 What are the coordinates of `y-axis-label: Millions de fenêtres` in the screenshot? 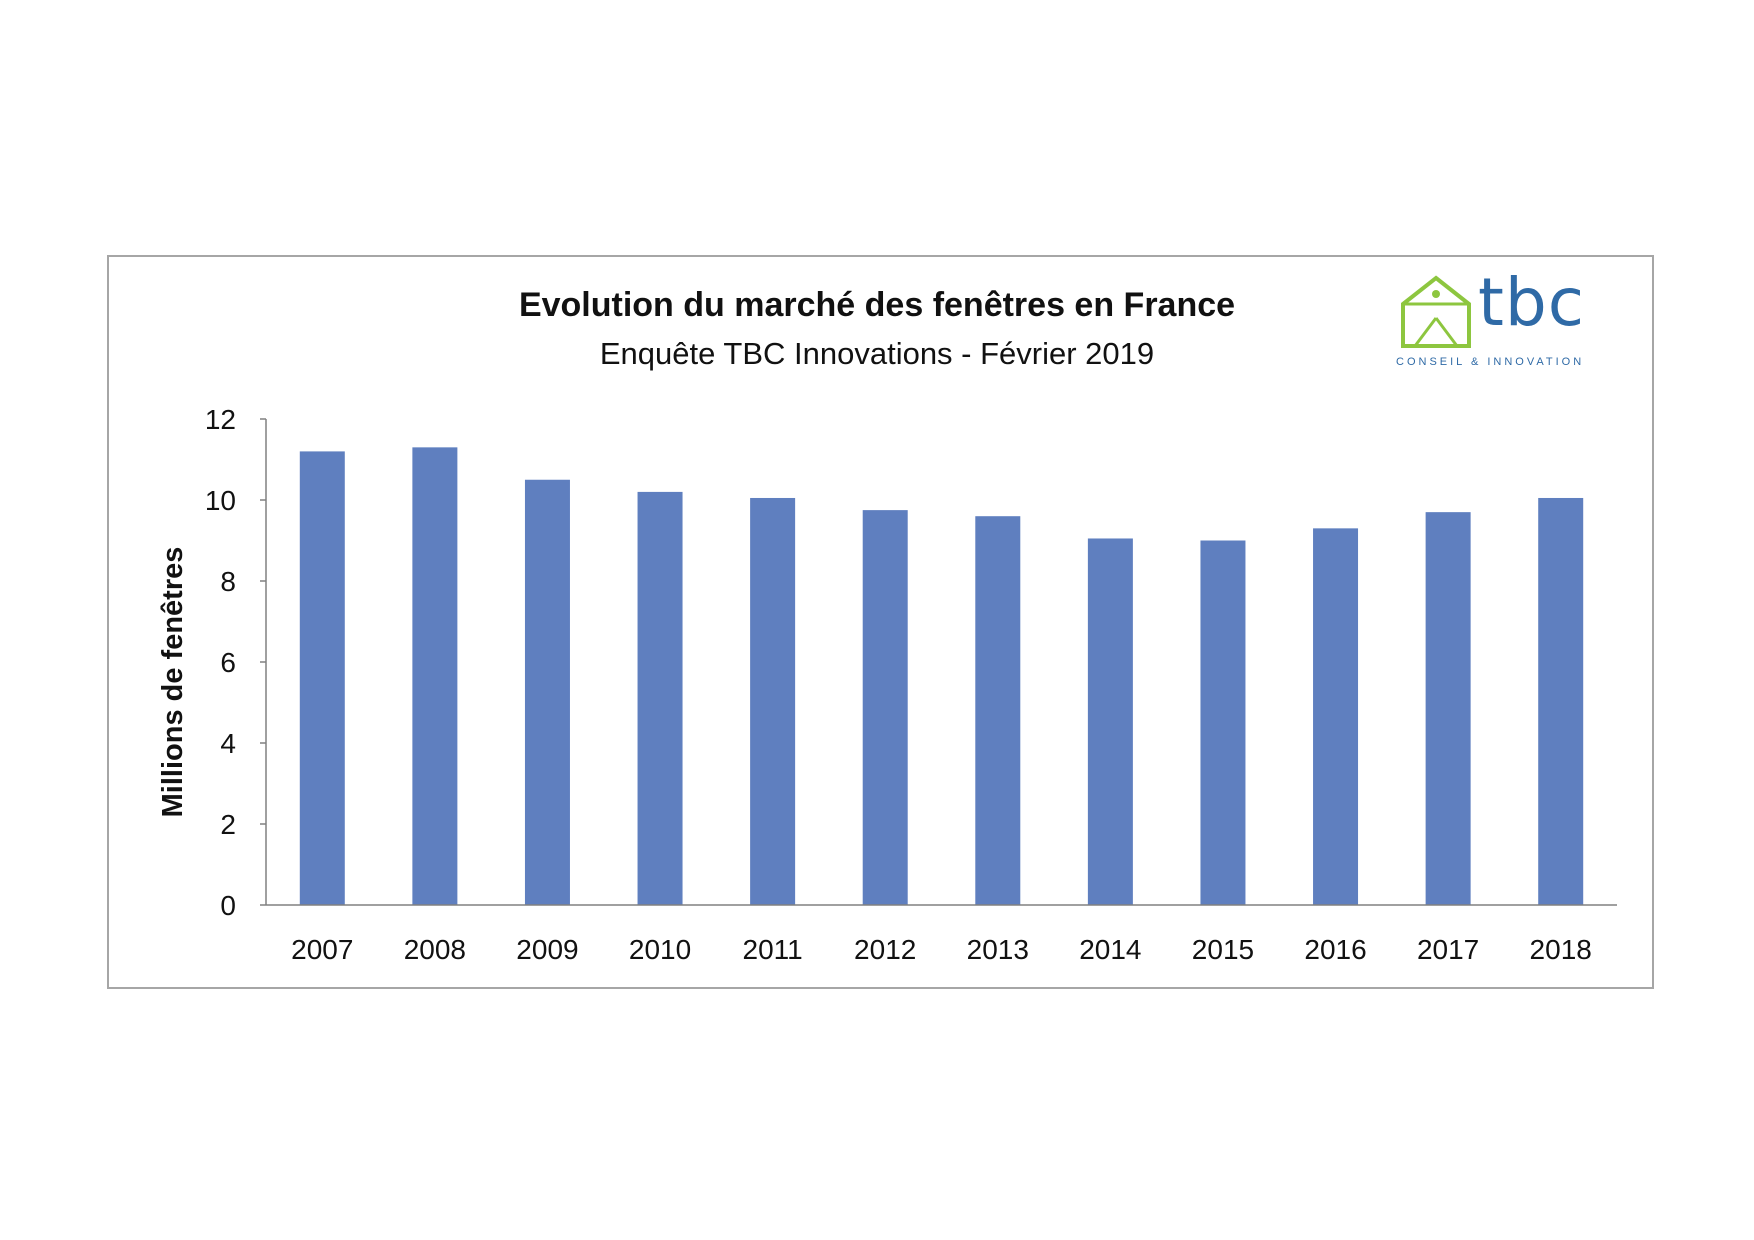 It's located at (173, 682).